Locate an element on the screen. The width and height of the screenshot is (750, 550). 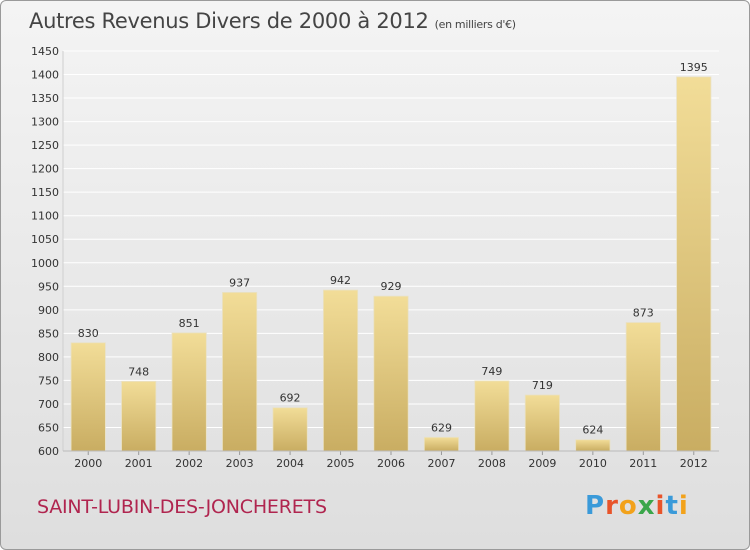
data-label: 929 is located at coordinates (391, 286).